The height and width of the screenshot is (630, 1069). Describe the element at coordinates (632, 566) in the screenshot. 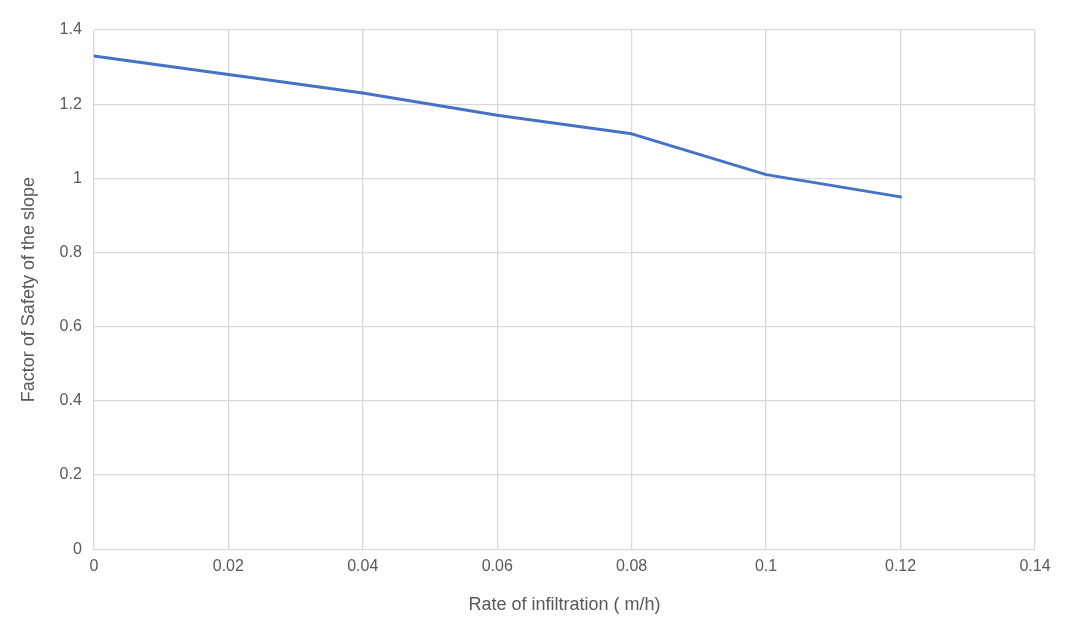

I see `x-tick-label: 0.08` at that location.